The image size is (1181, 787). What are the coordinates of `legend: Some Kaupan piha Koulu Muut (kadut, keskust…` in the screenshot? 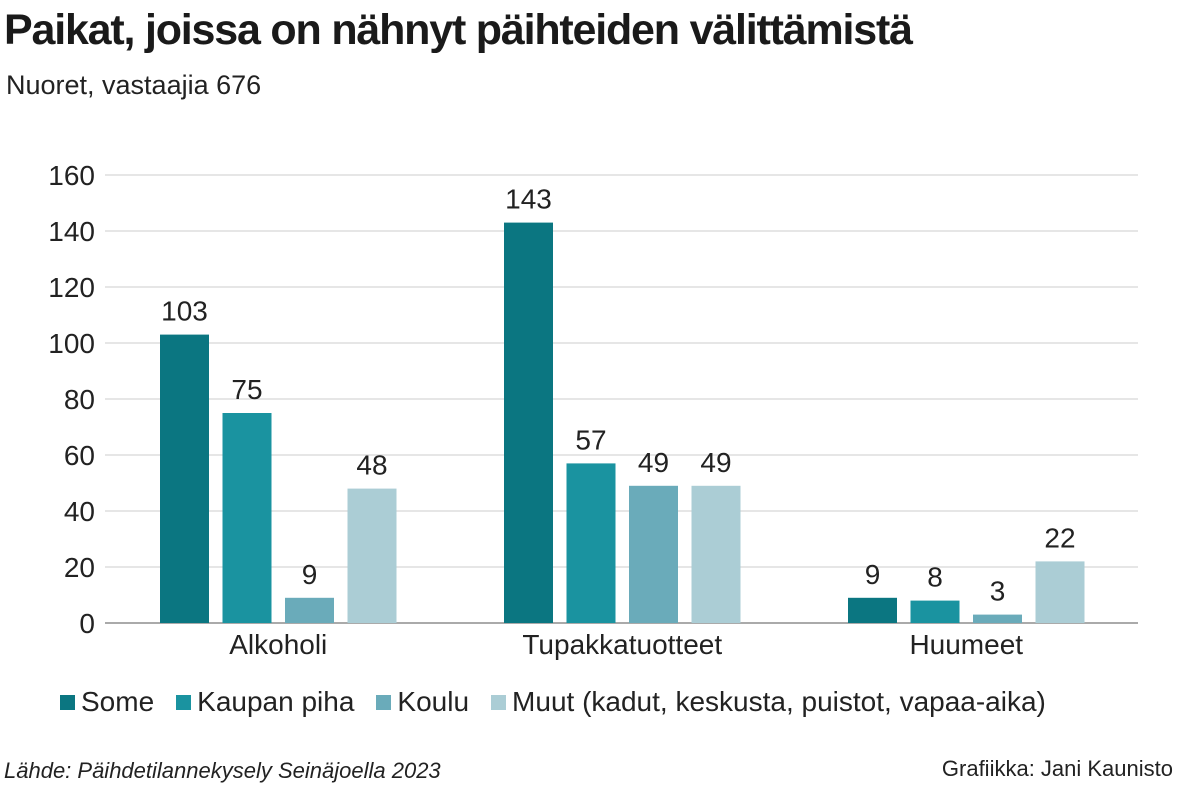 It's located at (553, 702).